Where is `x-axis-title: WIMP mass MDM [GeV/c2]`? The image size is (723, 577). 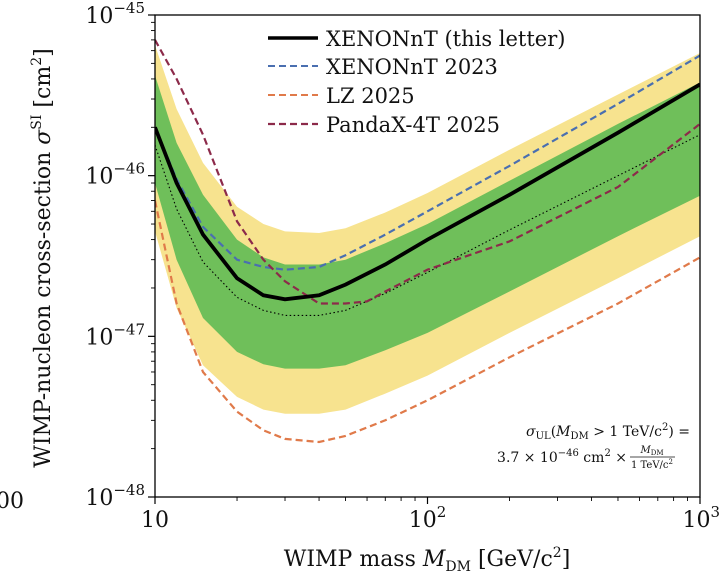 x-axis-title: WIMP mass MDM [GeV/c2] is located at coordinates (427, 560).